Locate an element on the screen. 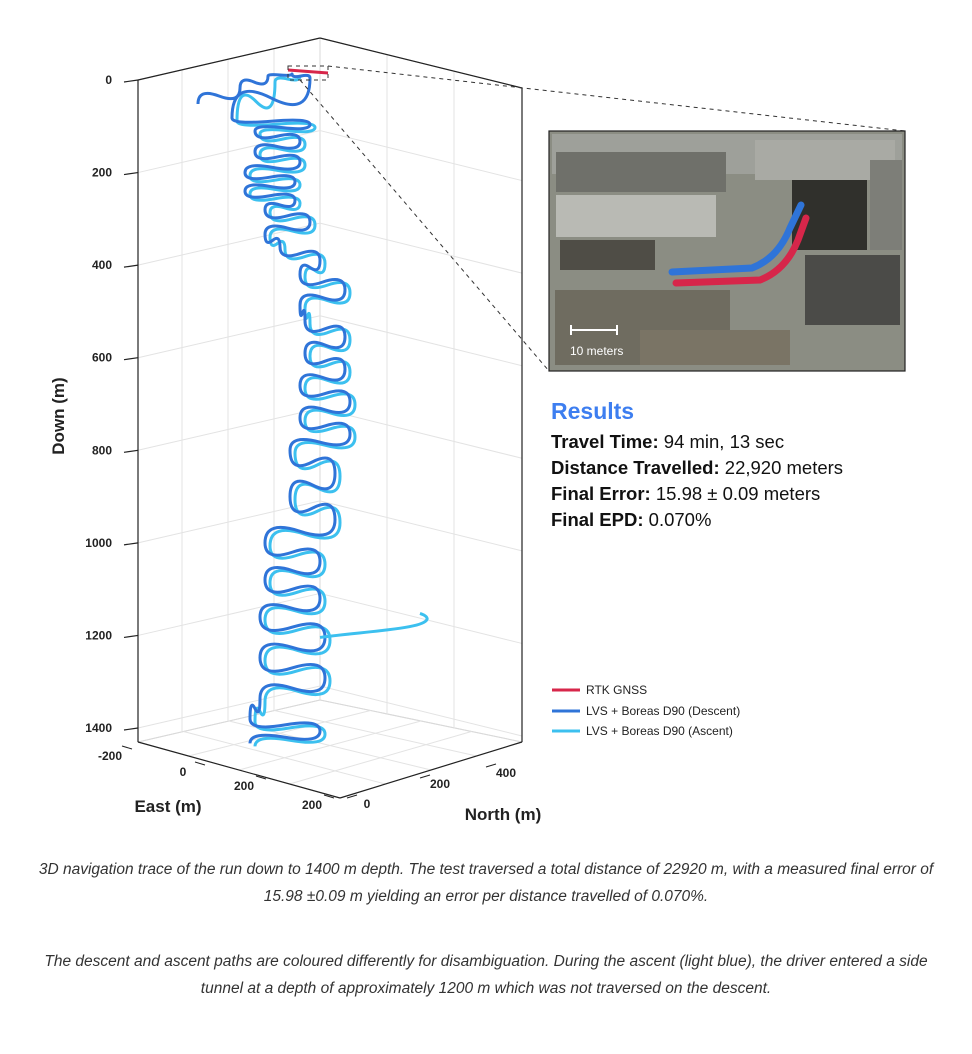  east-axis-label: East (m) is located at coordinates (167, 806).